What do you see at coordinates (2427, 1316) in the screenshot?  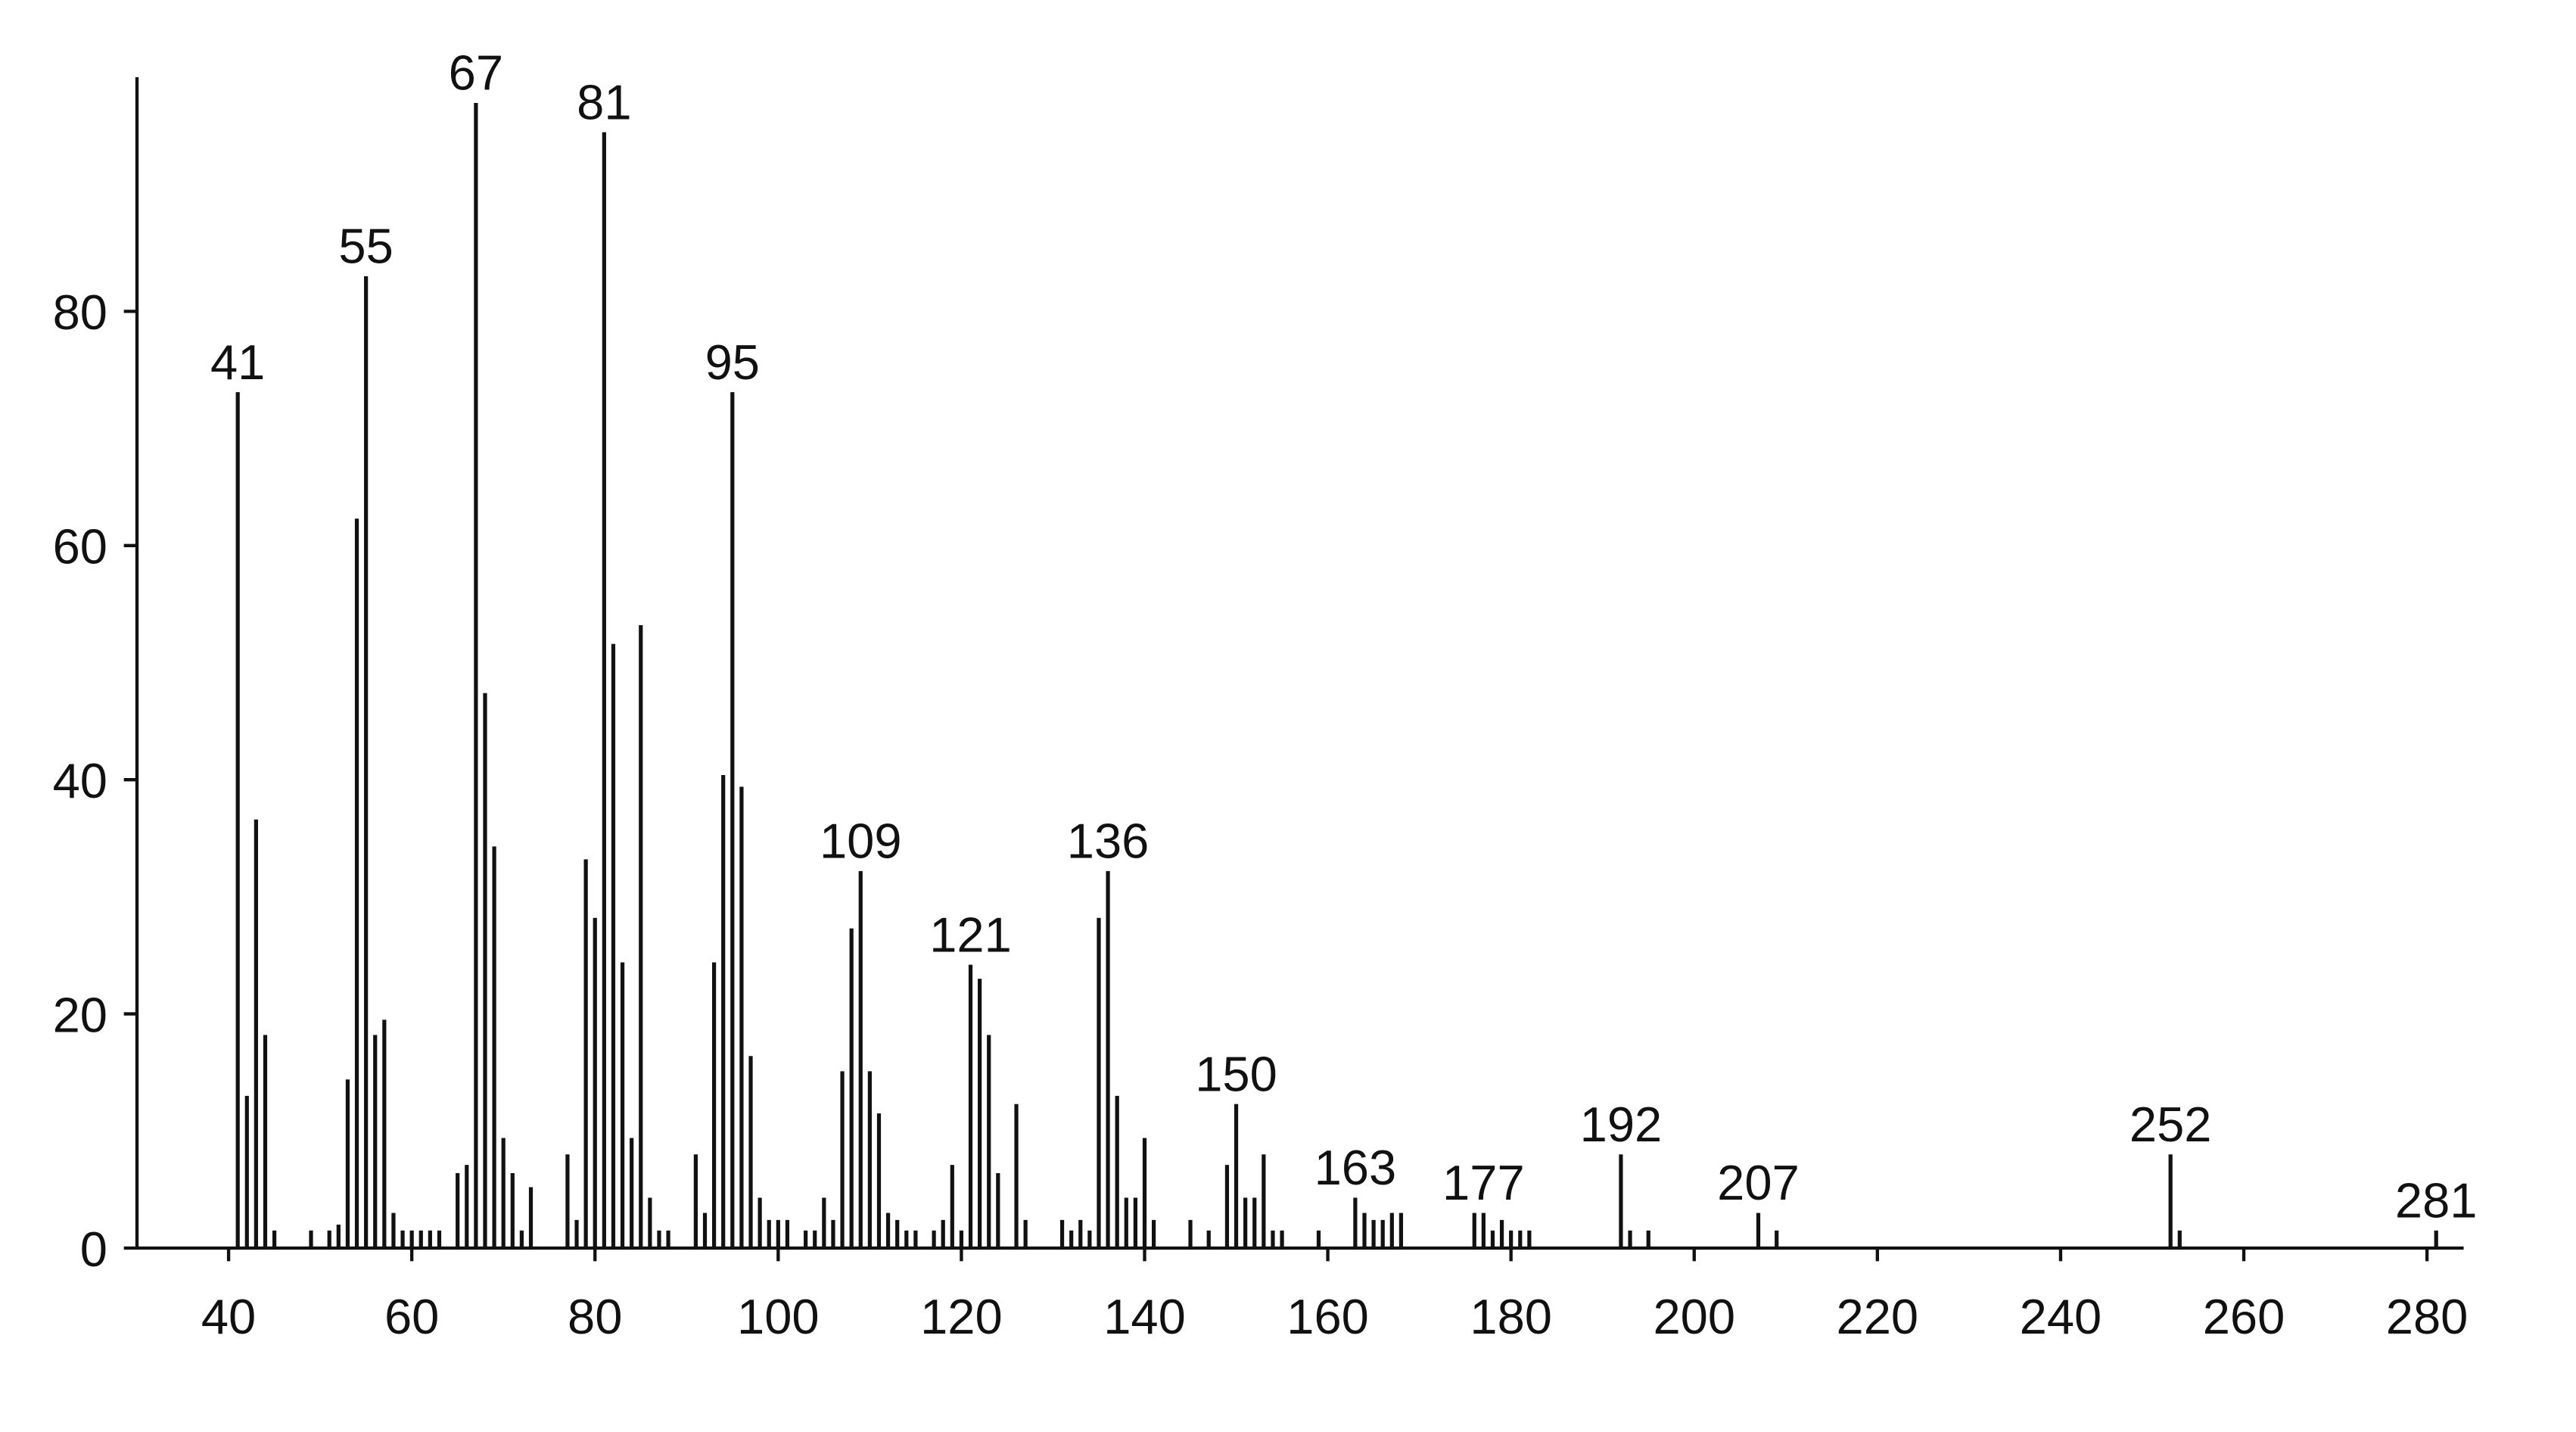 I see `x-tick-label: 280` at bounding box center [2427, 1316].